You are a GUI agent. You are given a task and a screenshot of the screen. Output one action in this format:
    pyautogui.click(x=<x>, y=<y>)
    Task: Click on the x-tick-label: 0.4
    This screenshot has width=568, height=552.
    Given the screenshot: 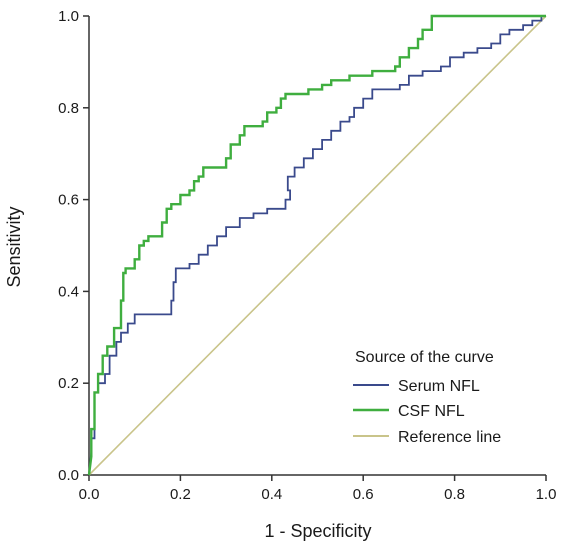 What is the action you would take?
    pyautogui.click(x=271, y=494)
    